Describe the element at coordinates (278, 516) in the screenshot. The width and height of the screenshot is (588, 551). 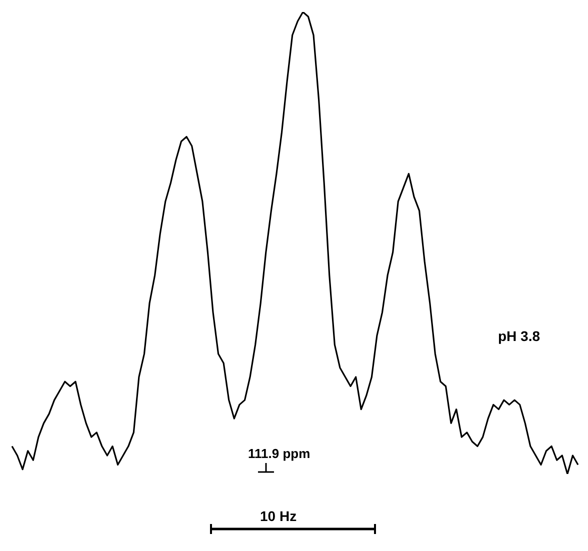
I see `text: 10 Hz` at that location.